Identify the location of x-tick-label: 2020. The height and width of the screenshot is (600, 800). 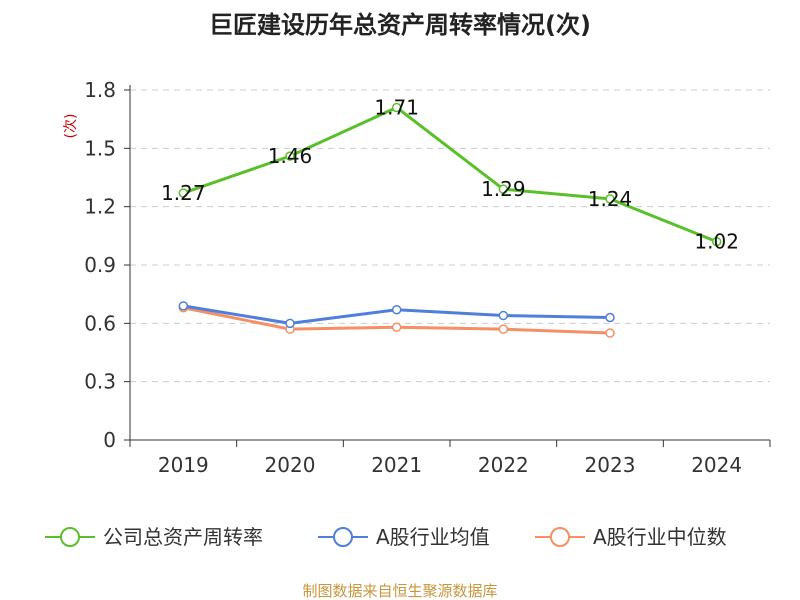
(290, 465).